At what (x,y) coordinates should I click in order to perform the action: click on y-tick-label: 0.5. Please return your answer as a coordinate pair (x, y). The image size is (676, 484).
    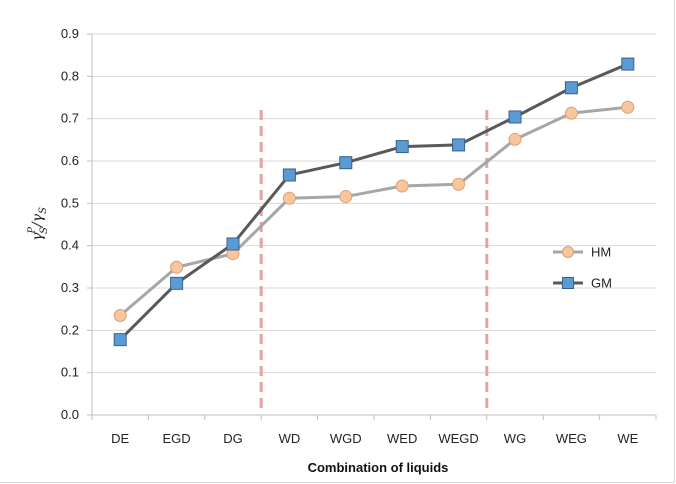
    Looking at the image, I should click on (70, 202).